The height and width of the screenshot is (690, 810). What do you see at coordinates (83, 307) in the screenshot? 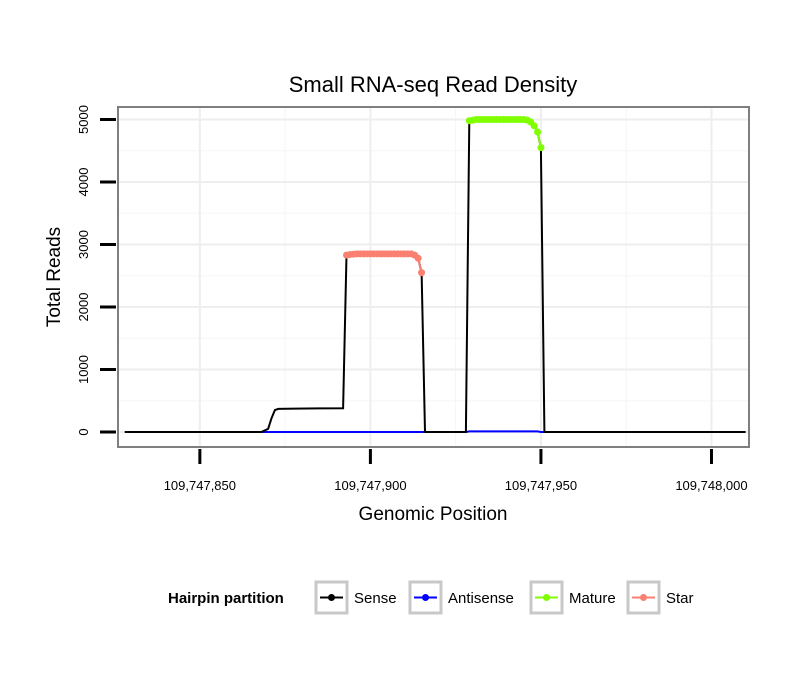
I see `y-tick-label: 2000` at bounding box center [83, 307].